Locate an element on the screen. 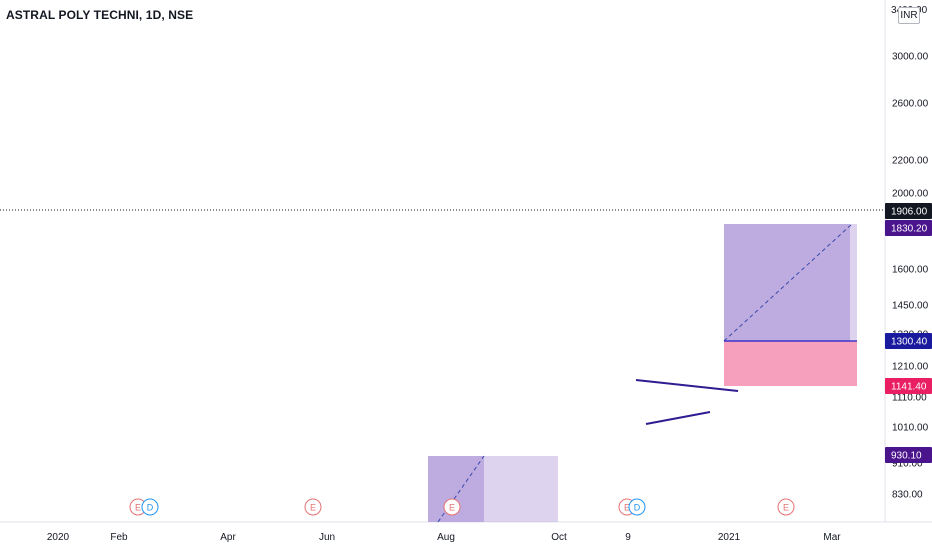  time-tick-label: Jun is located at coordinates (327, 537).